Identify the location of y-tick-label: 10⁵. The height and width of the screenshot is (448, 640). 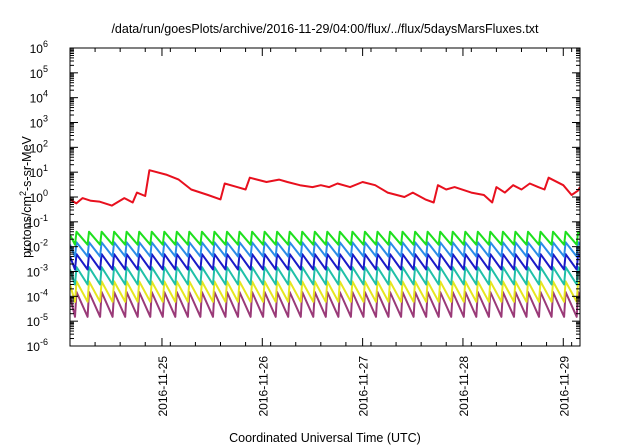
(39, 72).